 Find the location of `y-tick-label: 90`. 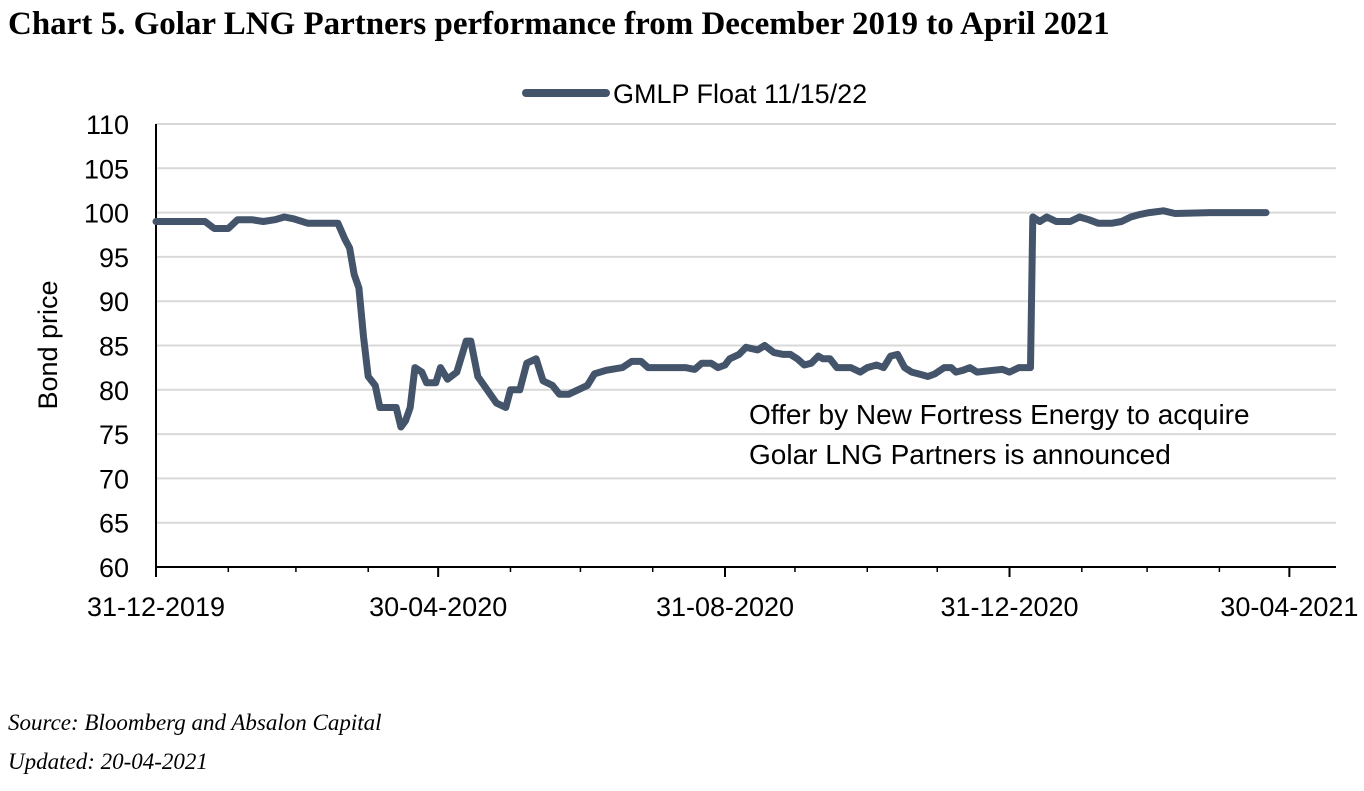

y-tick-label: 90 is located at coordinates (114, 302).